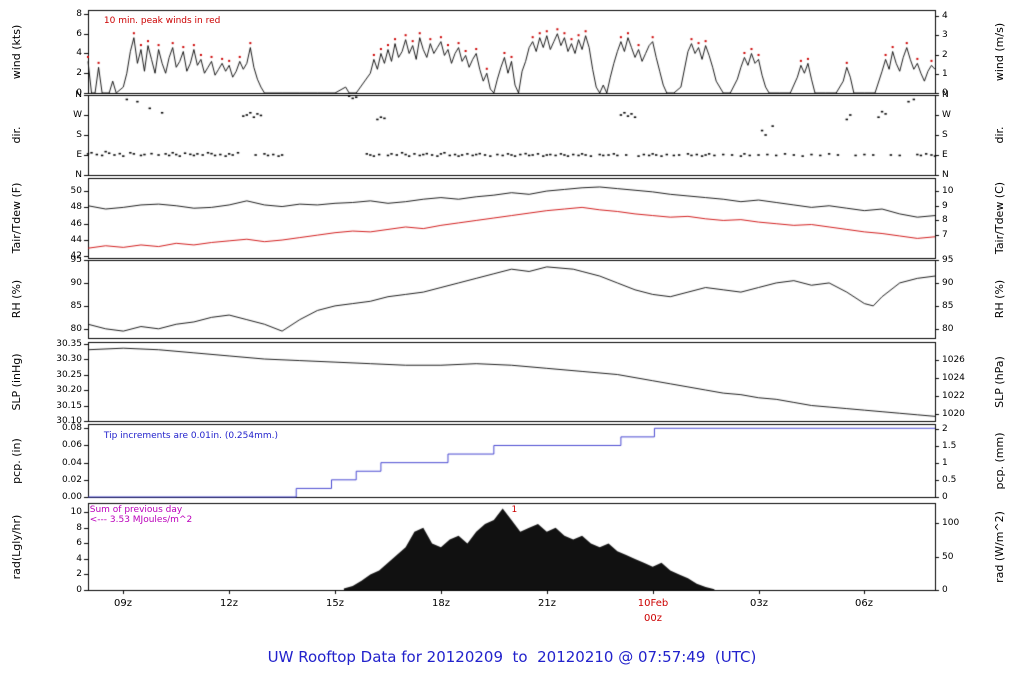  I want to click on y-tick-left-dir: S, so click(79, 135).